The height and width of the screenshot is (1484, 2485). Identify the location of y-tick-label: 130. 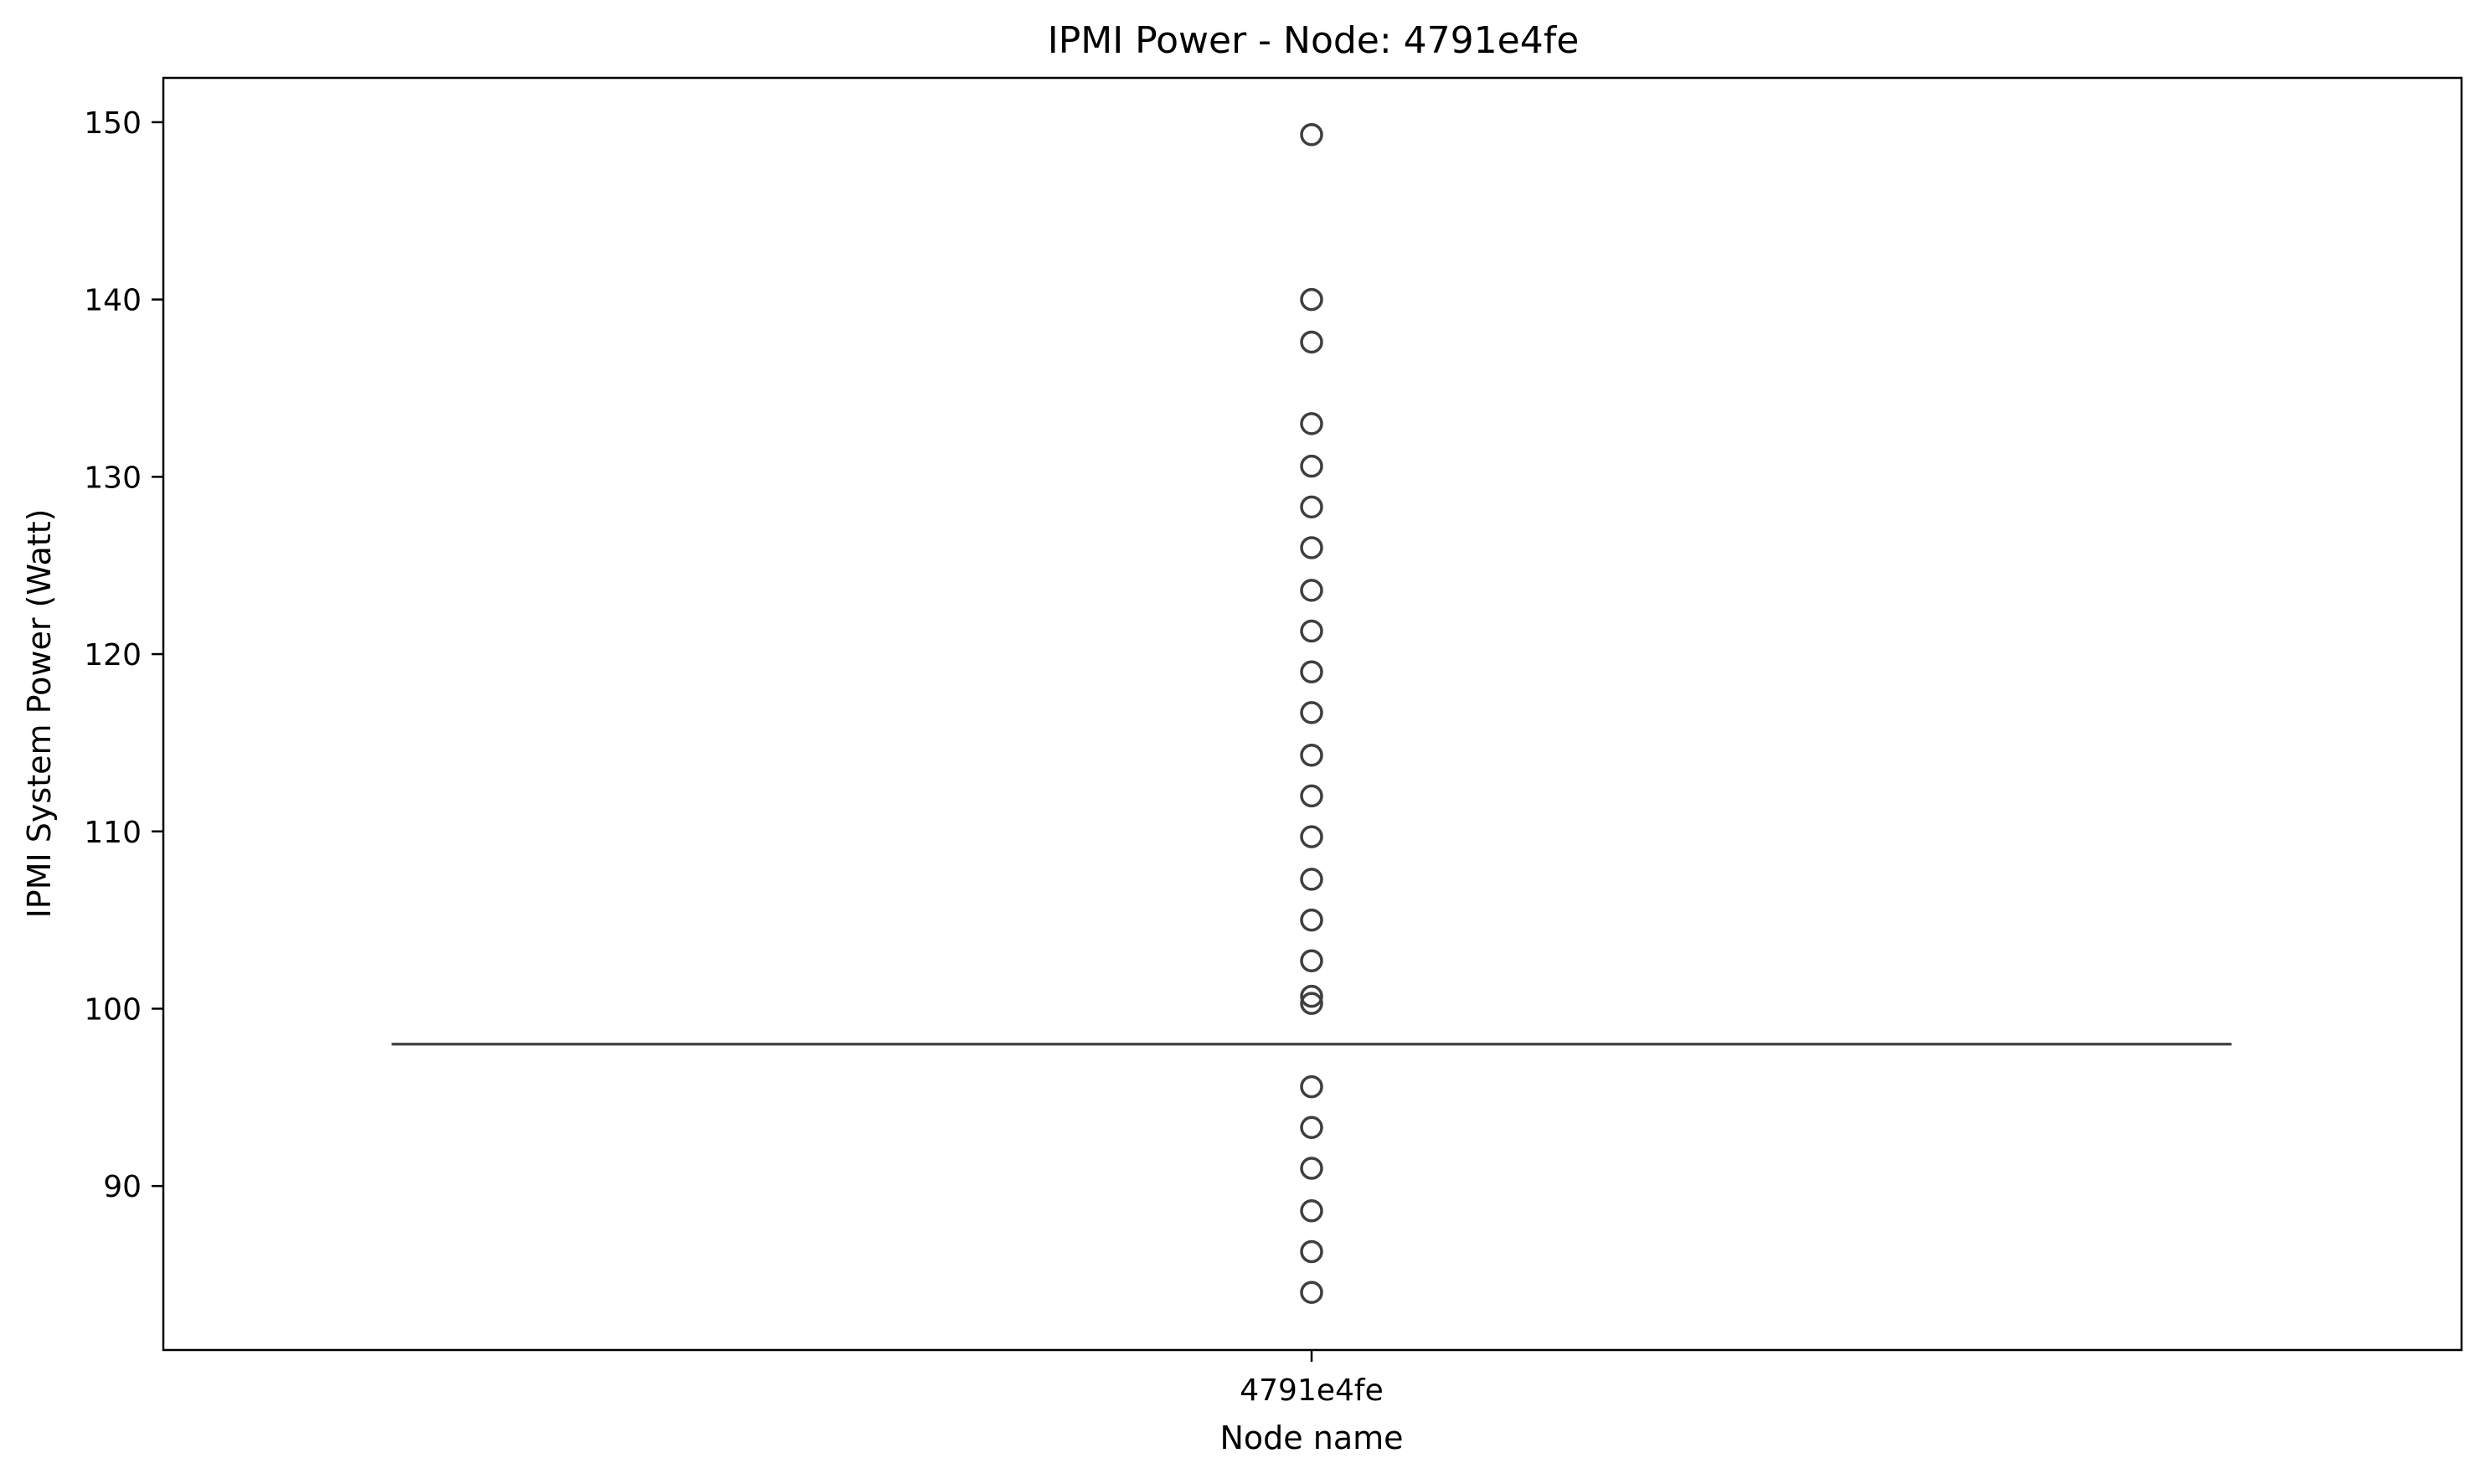
(113, 478).